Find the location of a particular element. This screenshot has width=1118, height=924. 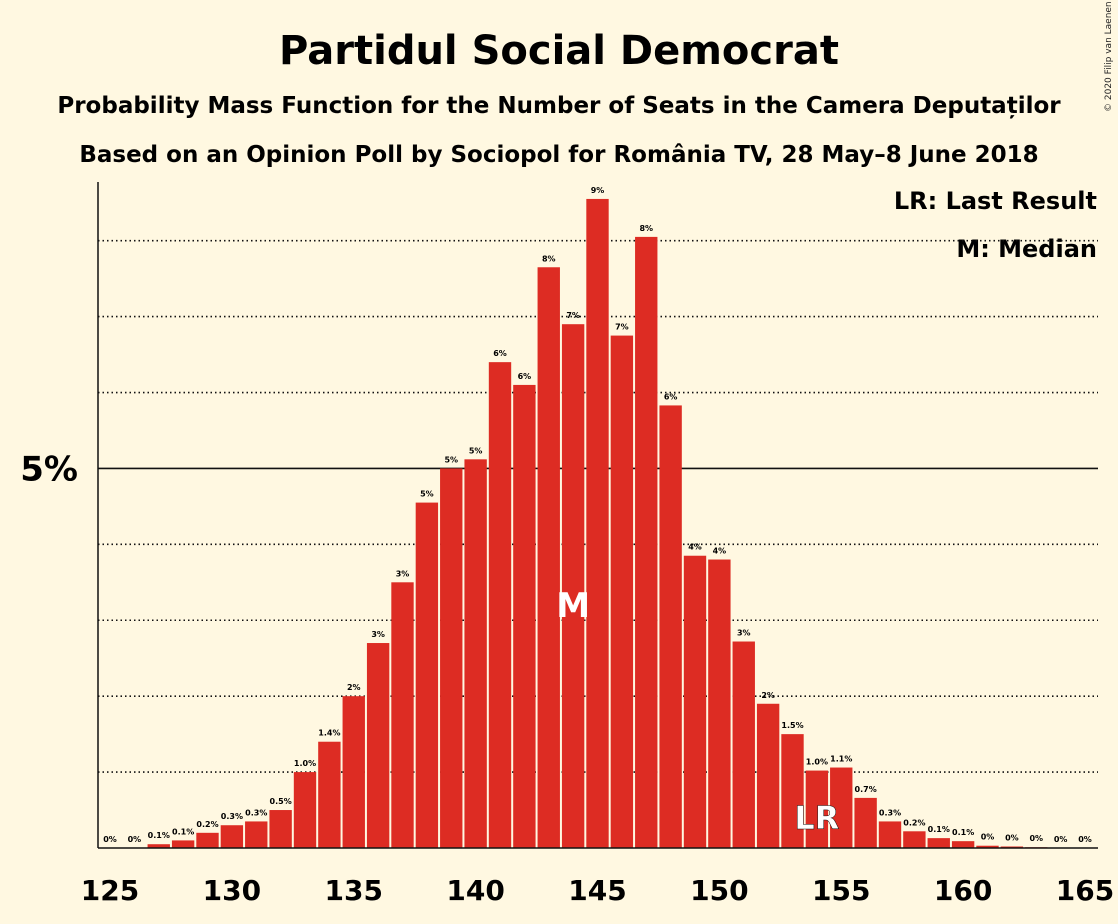

copyright-notice: © 2020 Filip van Laenen is located at coordinates (1109, 56).